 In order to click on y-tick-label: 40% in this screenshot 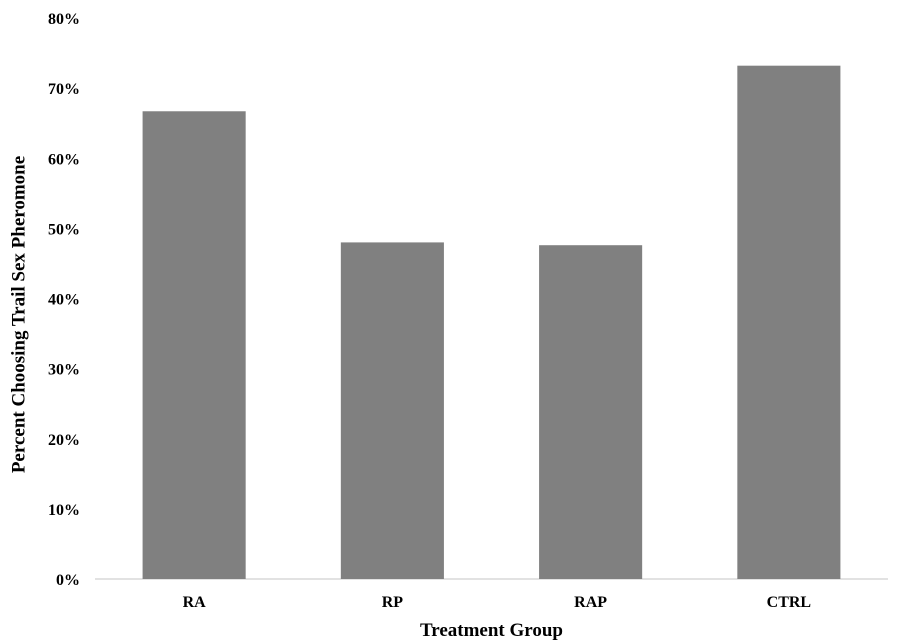, I will do `click(64, 300)`.